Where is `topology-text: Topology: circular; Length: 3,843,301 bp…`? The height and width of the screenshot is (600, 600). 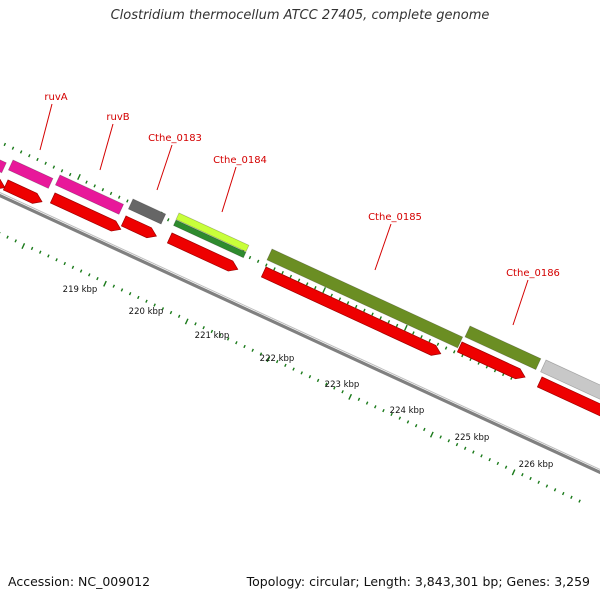
topology-text: Topology: circular; Length: 3,843,301 bp… is located at coordinates (418, 581).